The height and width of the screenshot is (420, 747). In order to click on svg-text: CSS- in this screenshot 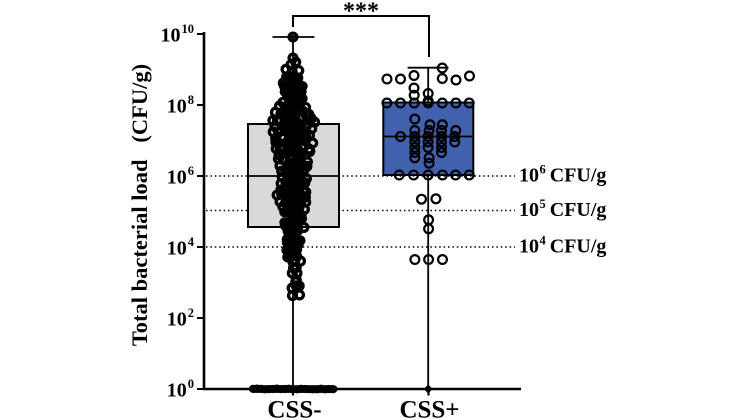, I will do `click(294, 408)`.